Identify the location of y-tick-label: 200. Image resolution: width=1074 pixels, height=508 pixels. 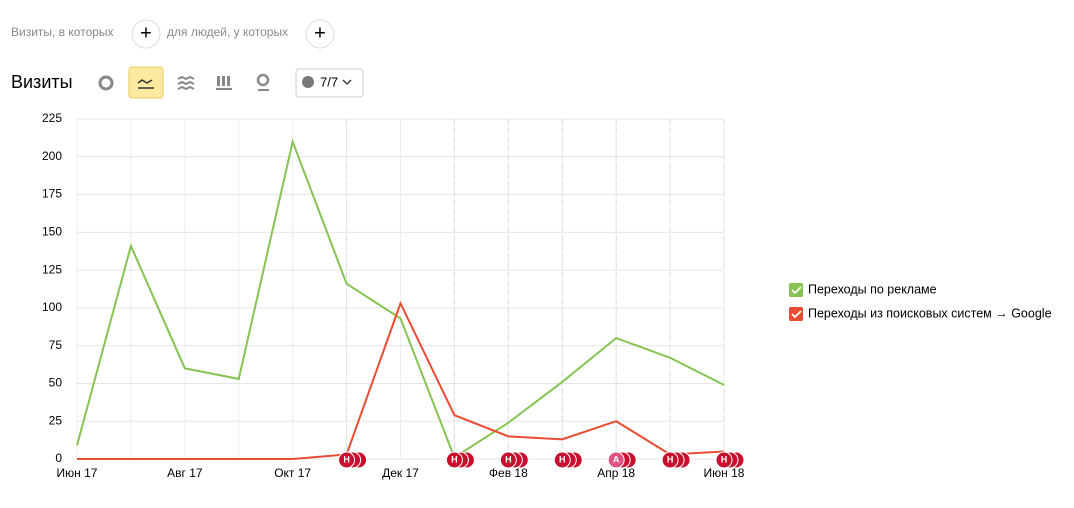
(52, 156).